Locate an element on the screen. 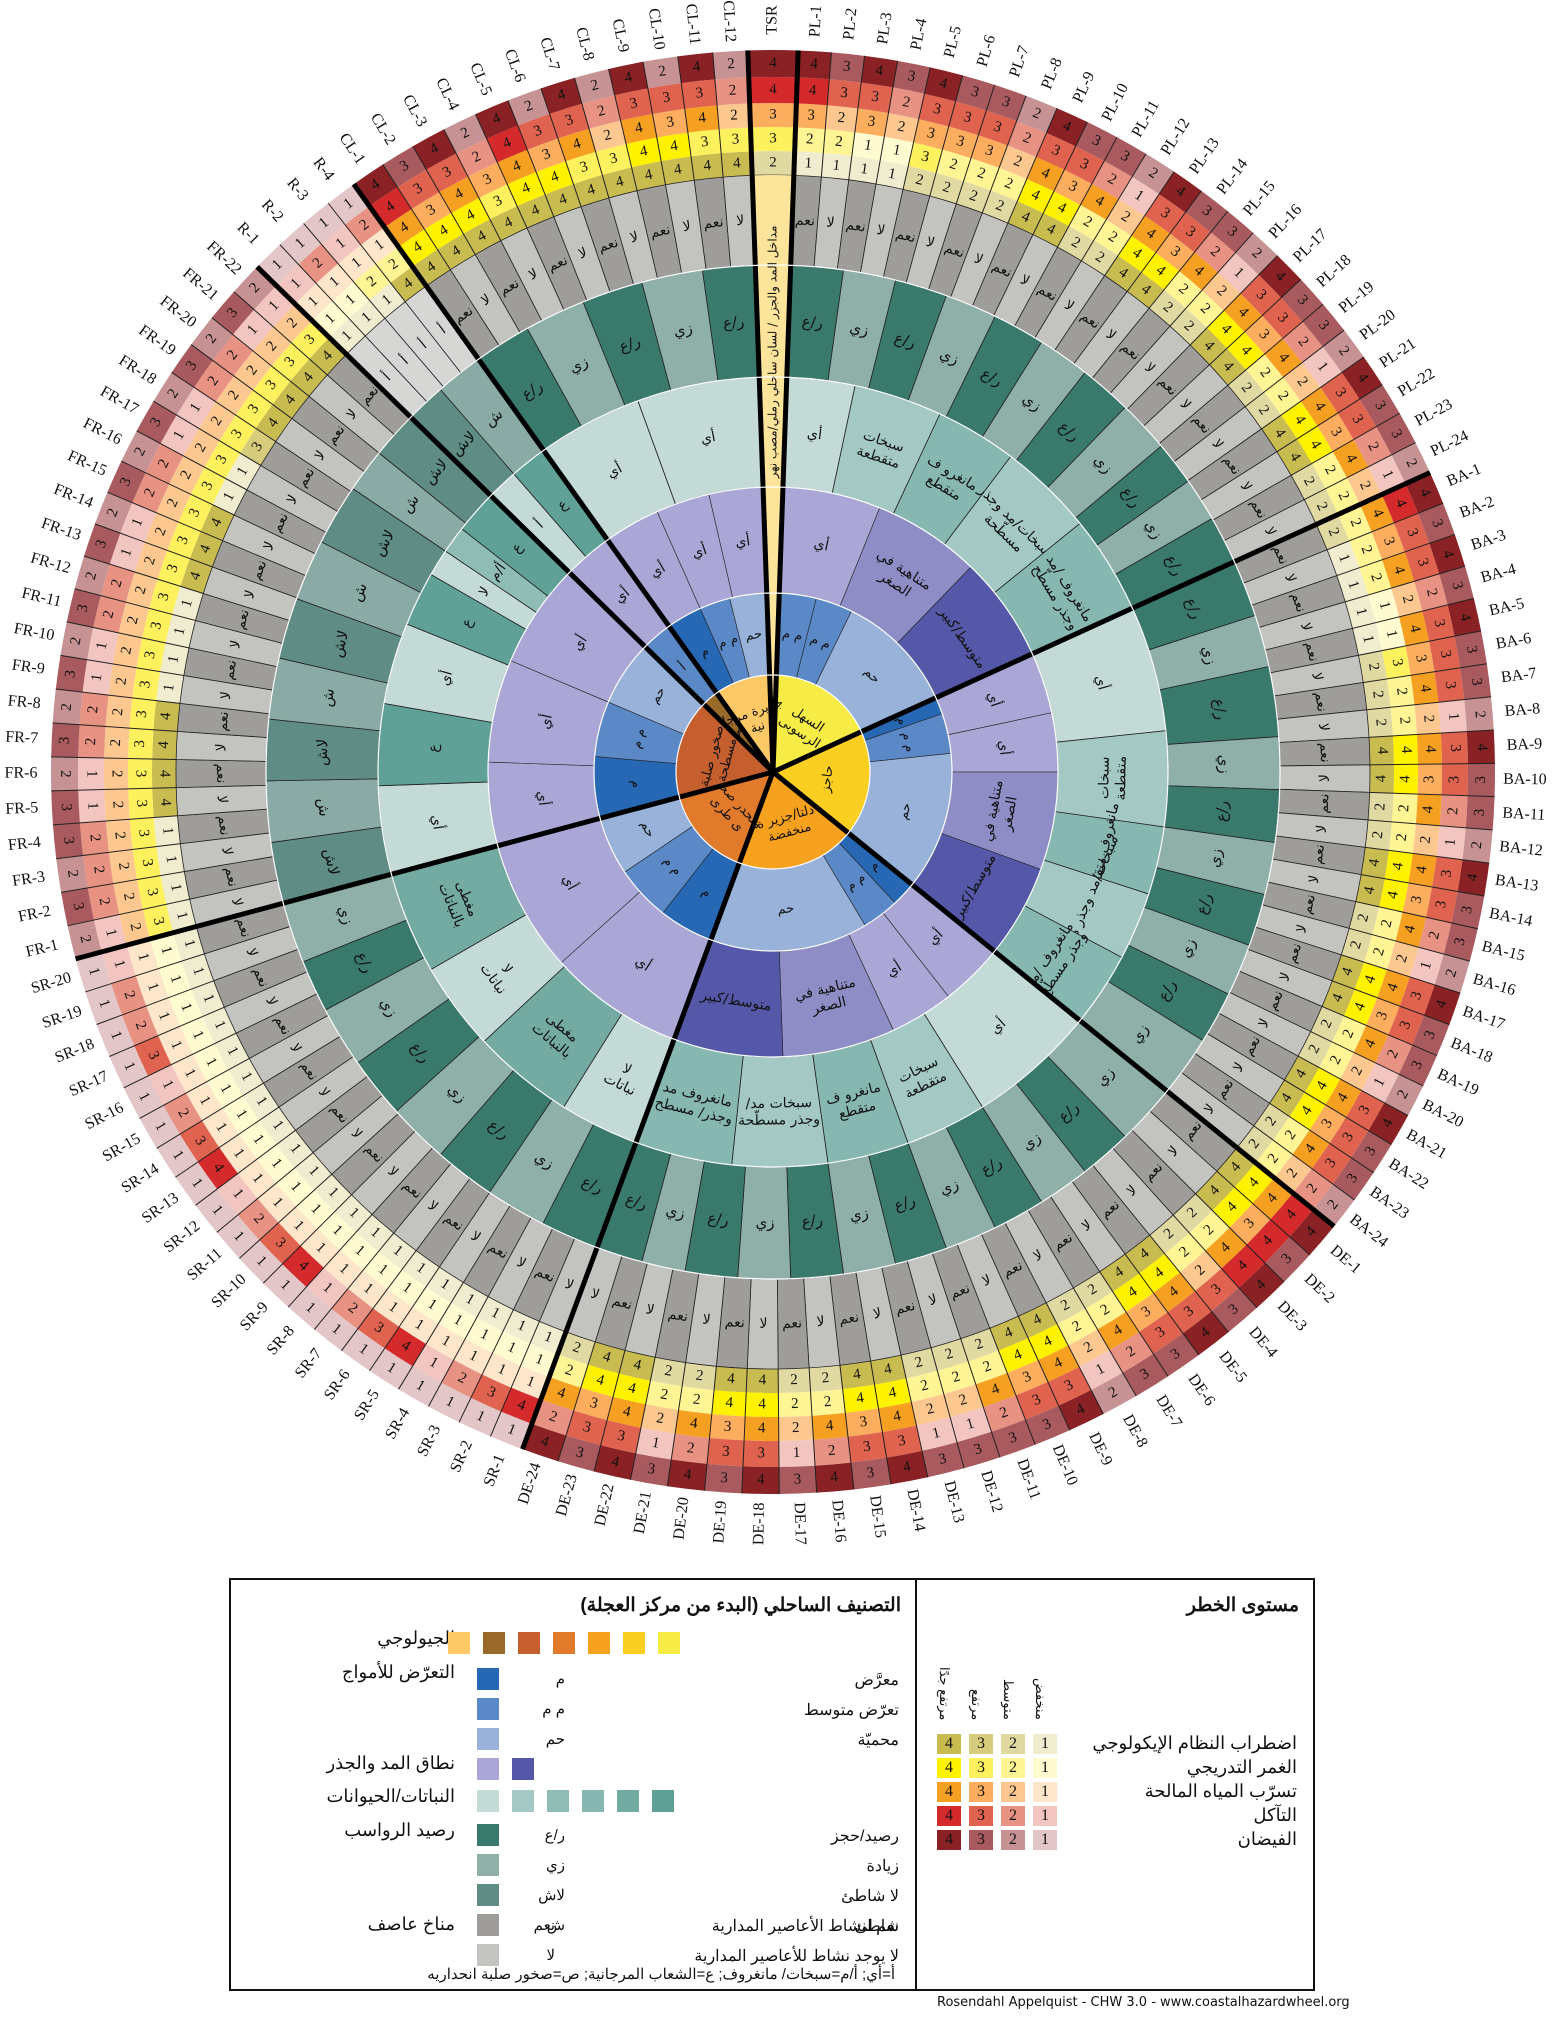 This screenshot has width=1562, height=2018. segment-code-pl-14: PL-14 is located at coordinates (1232, 177).